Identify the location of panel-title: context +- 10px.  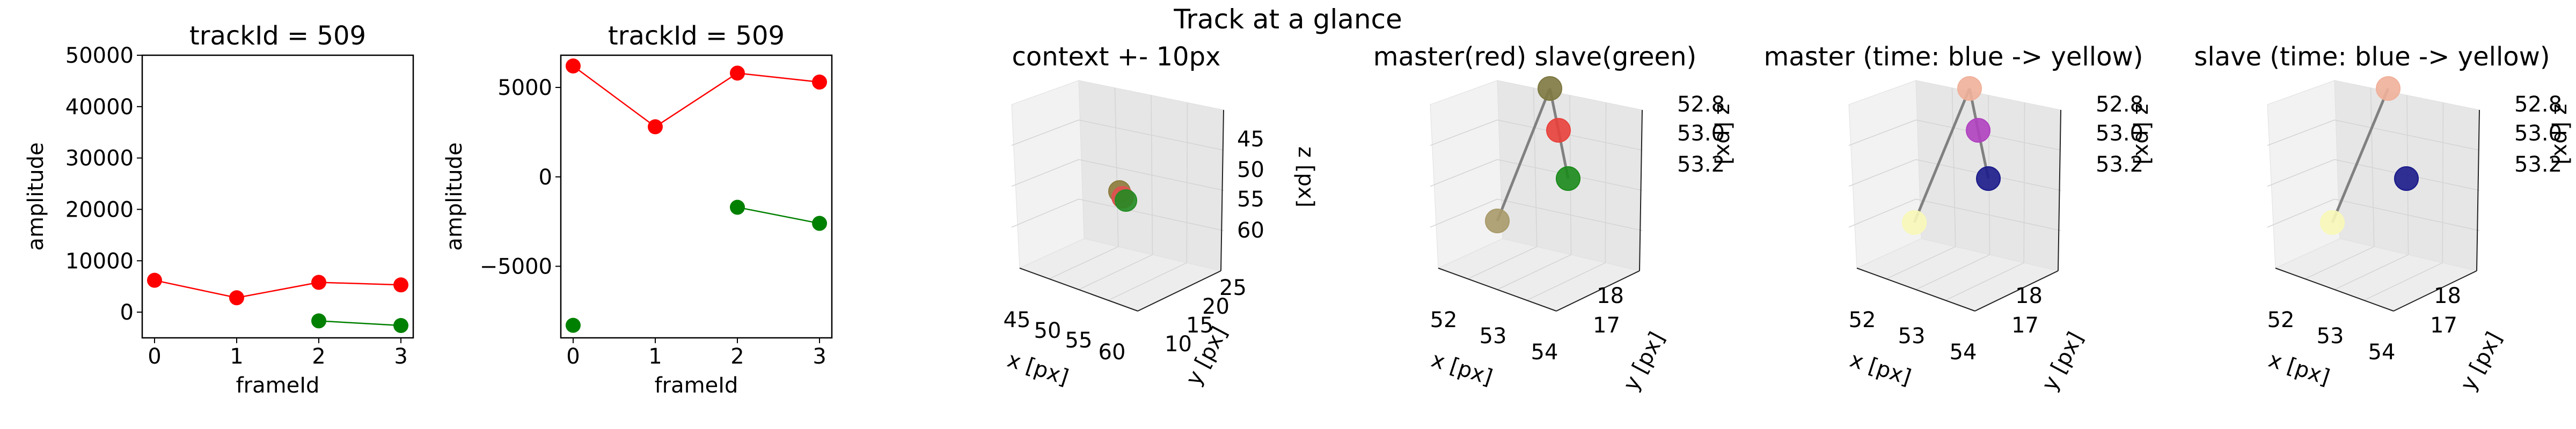
(1116, 57).